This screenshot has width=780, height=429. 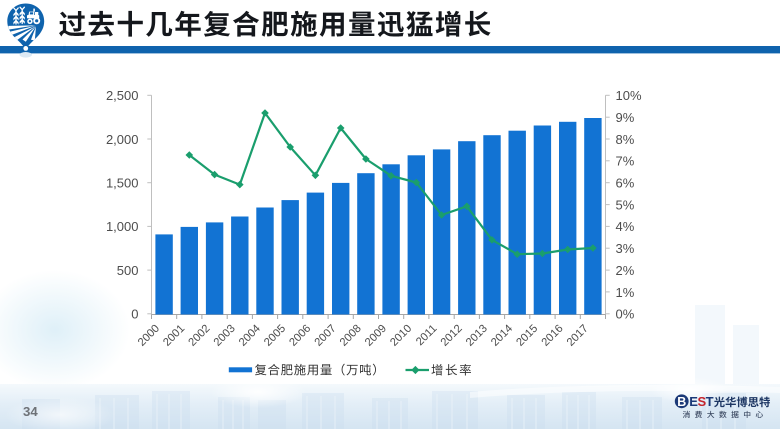 I want to click on svg-text: 2,500, so click(x=122, y=95).